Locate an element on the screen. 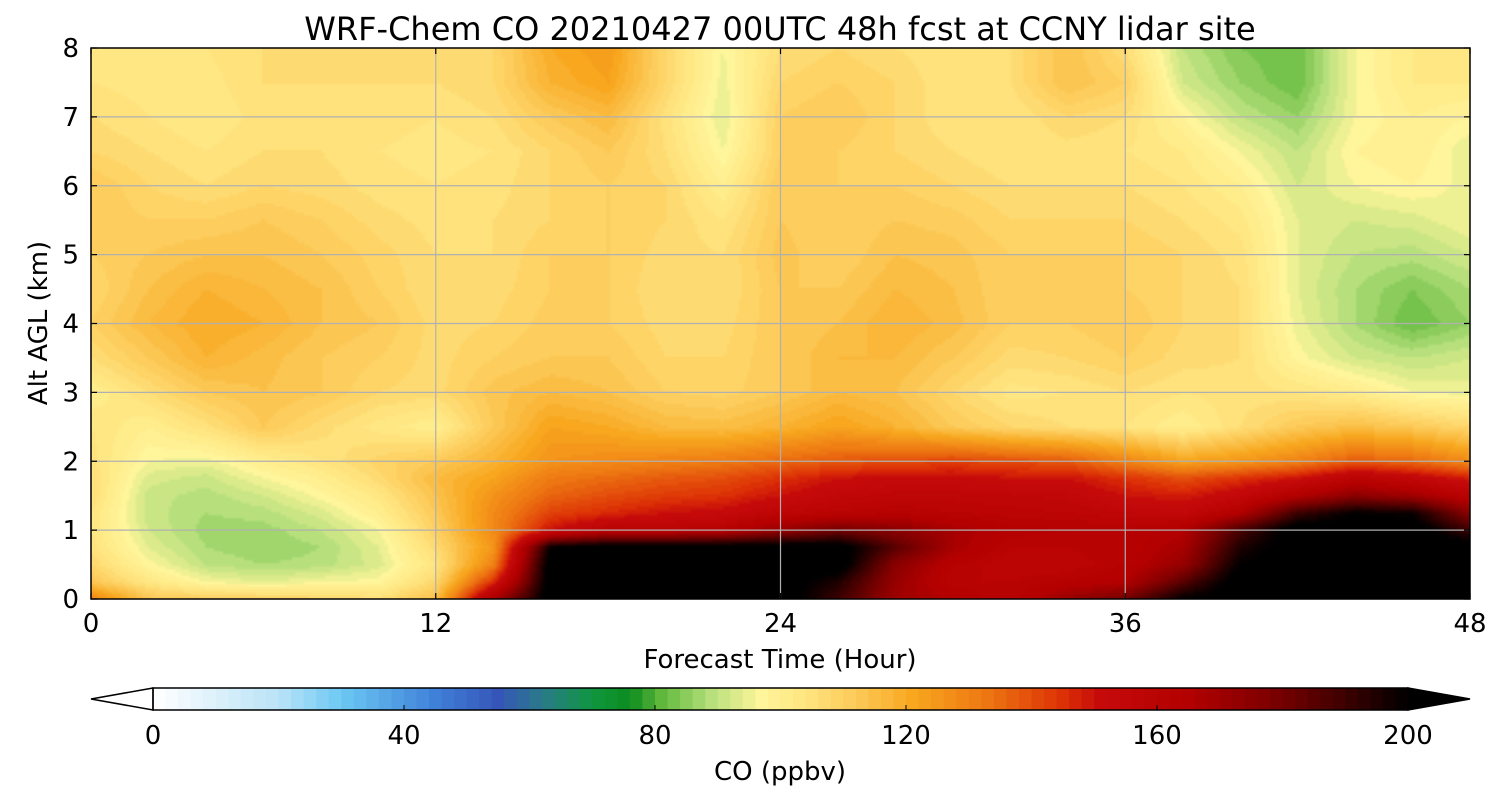 The height and width of the screenshot is (800, 1500). colorbar-label: CO (ppbv) is located at coordinates (780, 772).